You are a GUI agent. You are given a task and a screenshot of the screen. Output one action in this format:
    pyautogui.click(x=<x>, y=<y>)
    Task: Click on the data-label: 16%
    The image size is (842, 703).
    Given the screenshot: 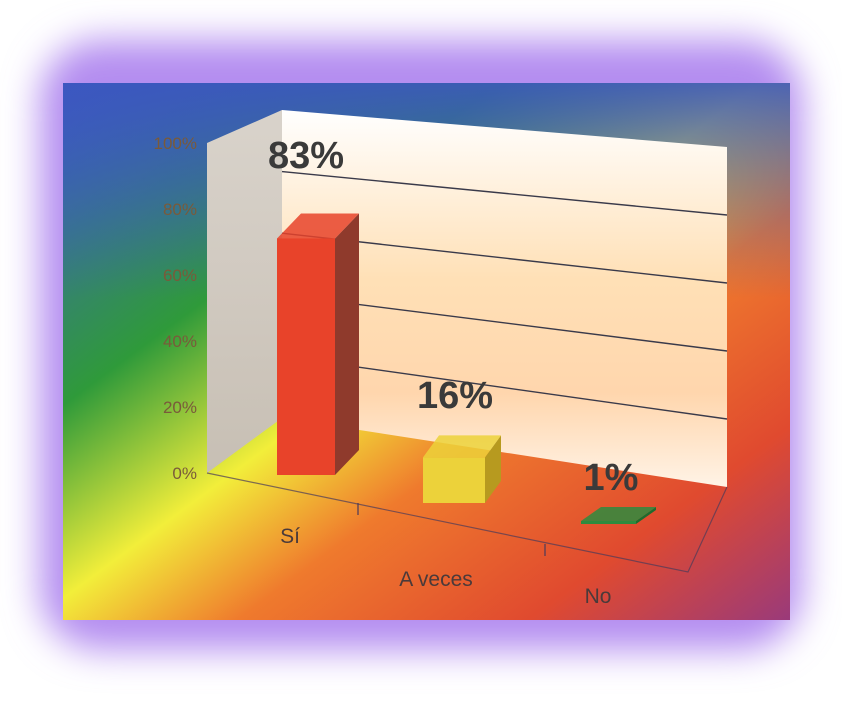 What is the action you would take?
    pyautogui.click(x=455, y=396)
    